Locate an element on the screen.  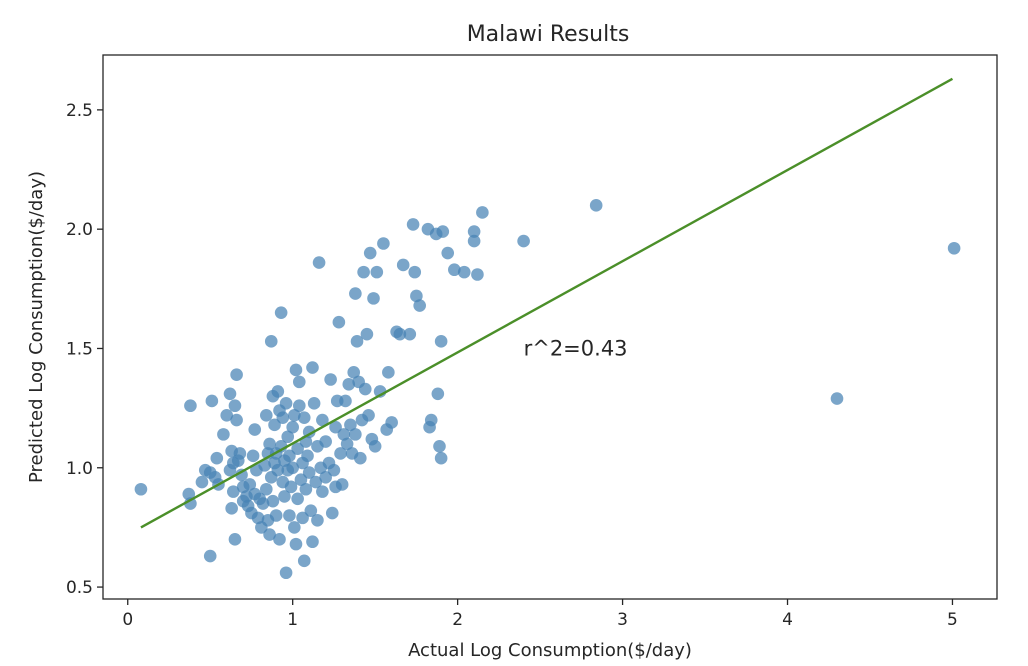
x-tick-label: 5 is located at coordinates (952, 620).